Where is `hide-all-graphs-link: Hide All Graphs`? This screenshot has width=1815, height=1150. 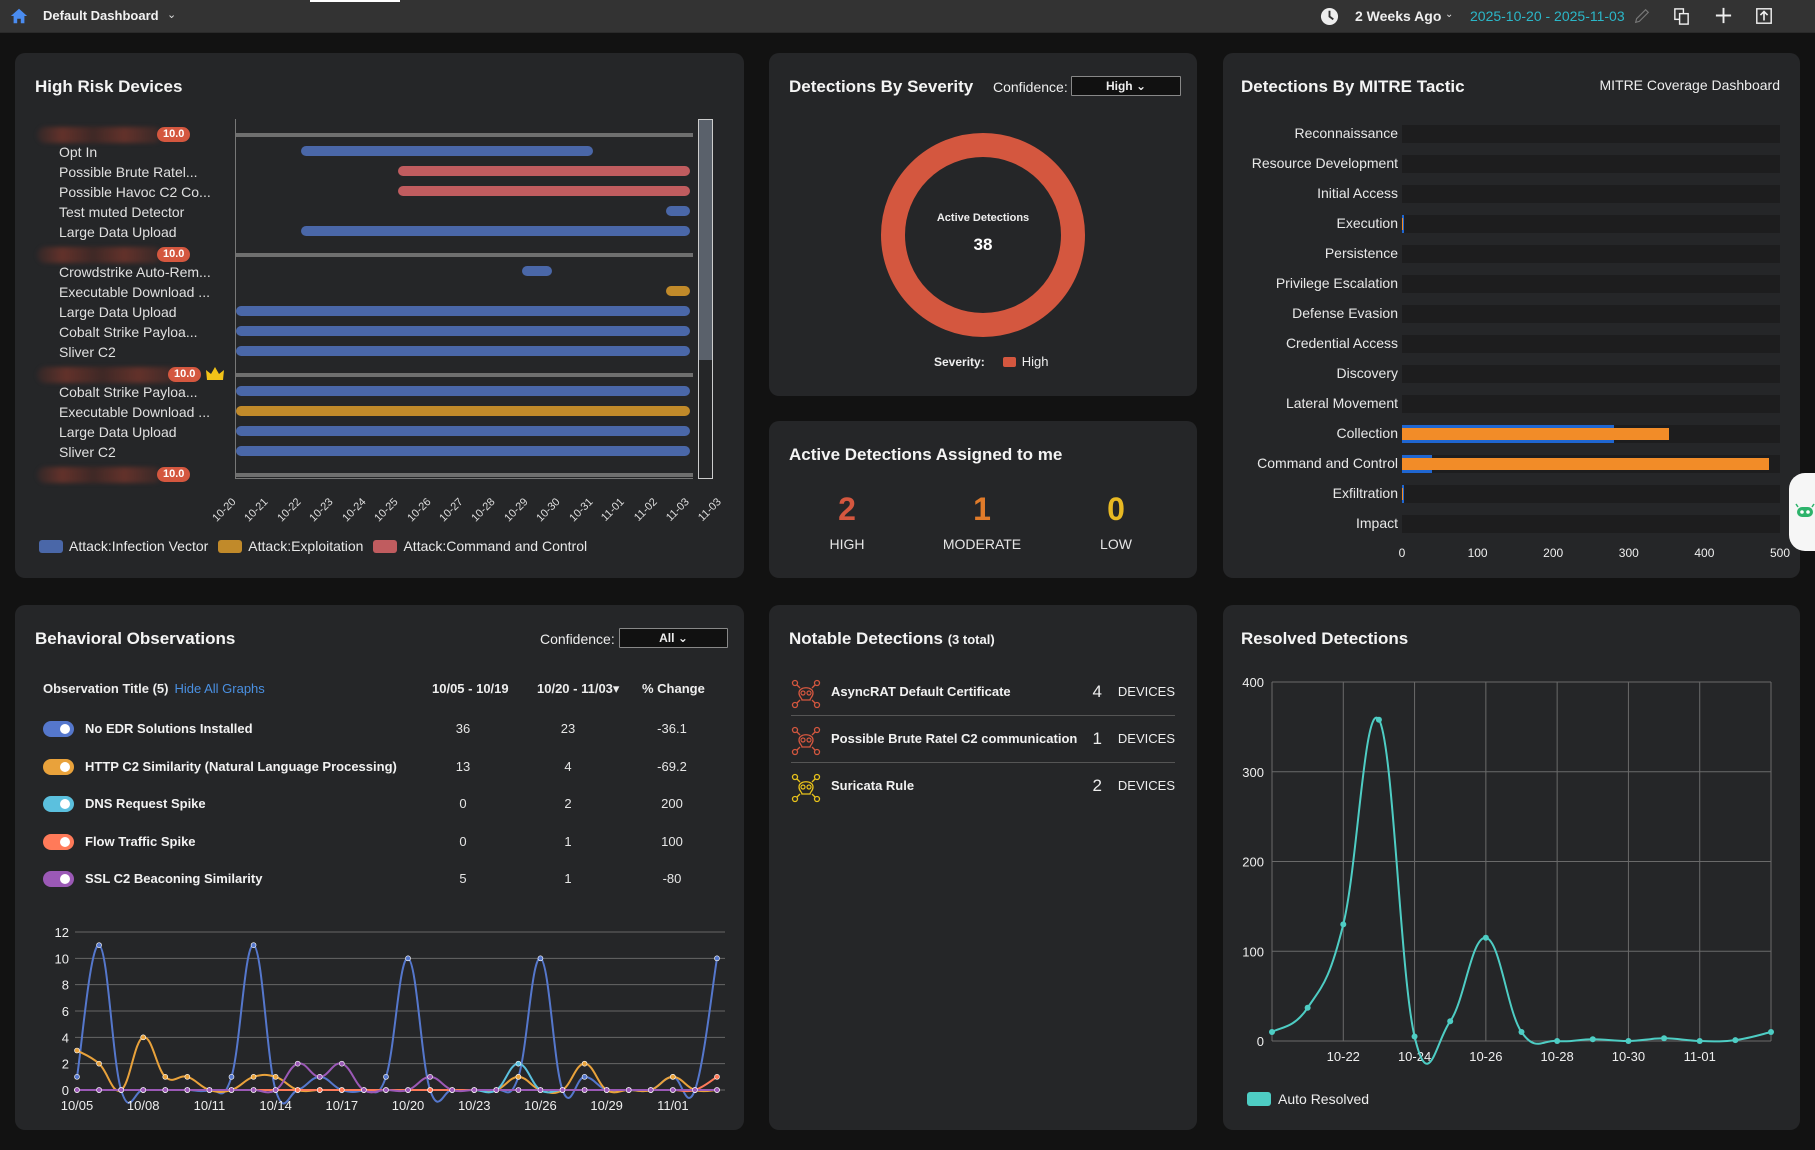
hide-all-graphs-link: Hide All Graphs is located at coordinates (219, 688).